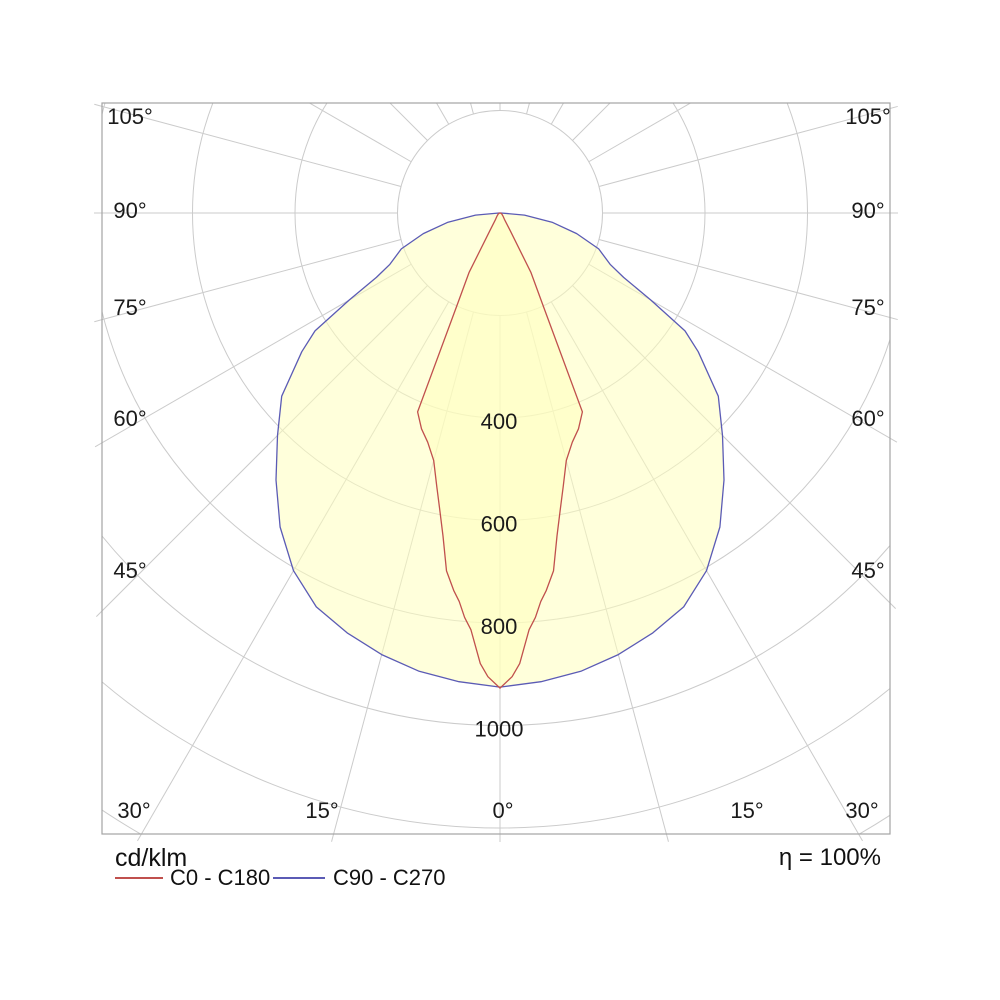  What do you see at coordinates (746, 810) in the screenshot?
I see `angle-label-bottom-3: 15°` at bounding box center [746, 810].